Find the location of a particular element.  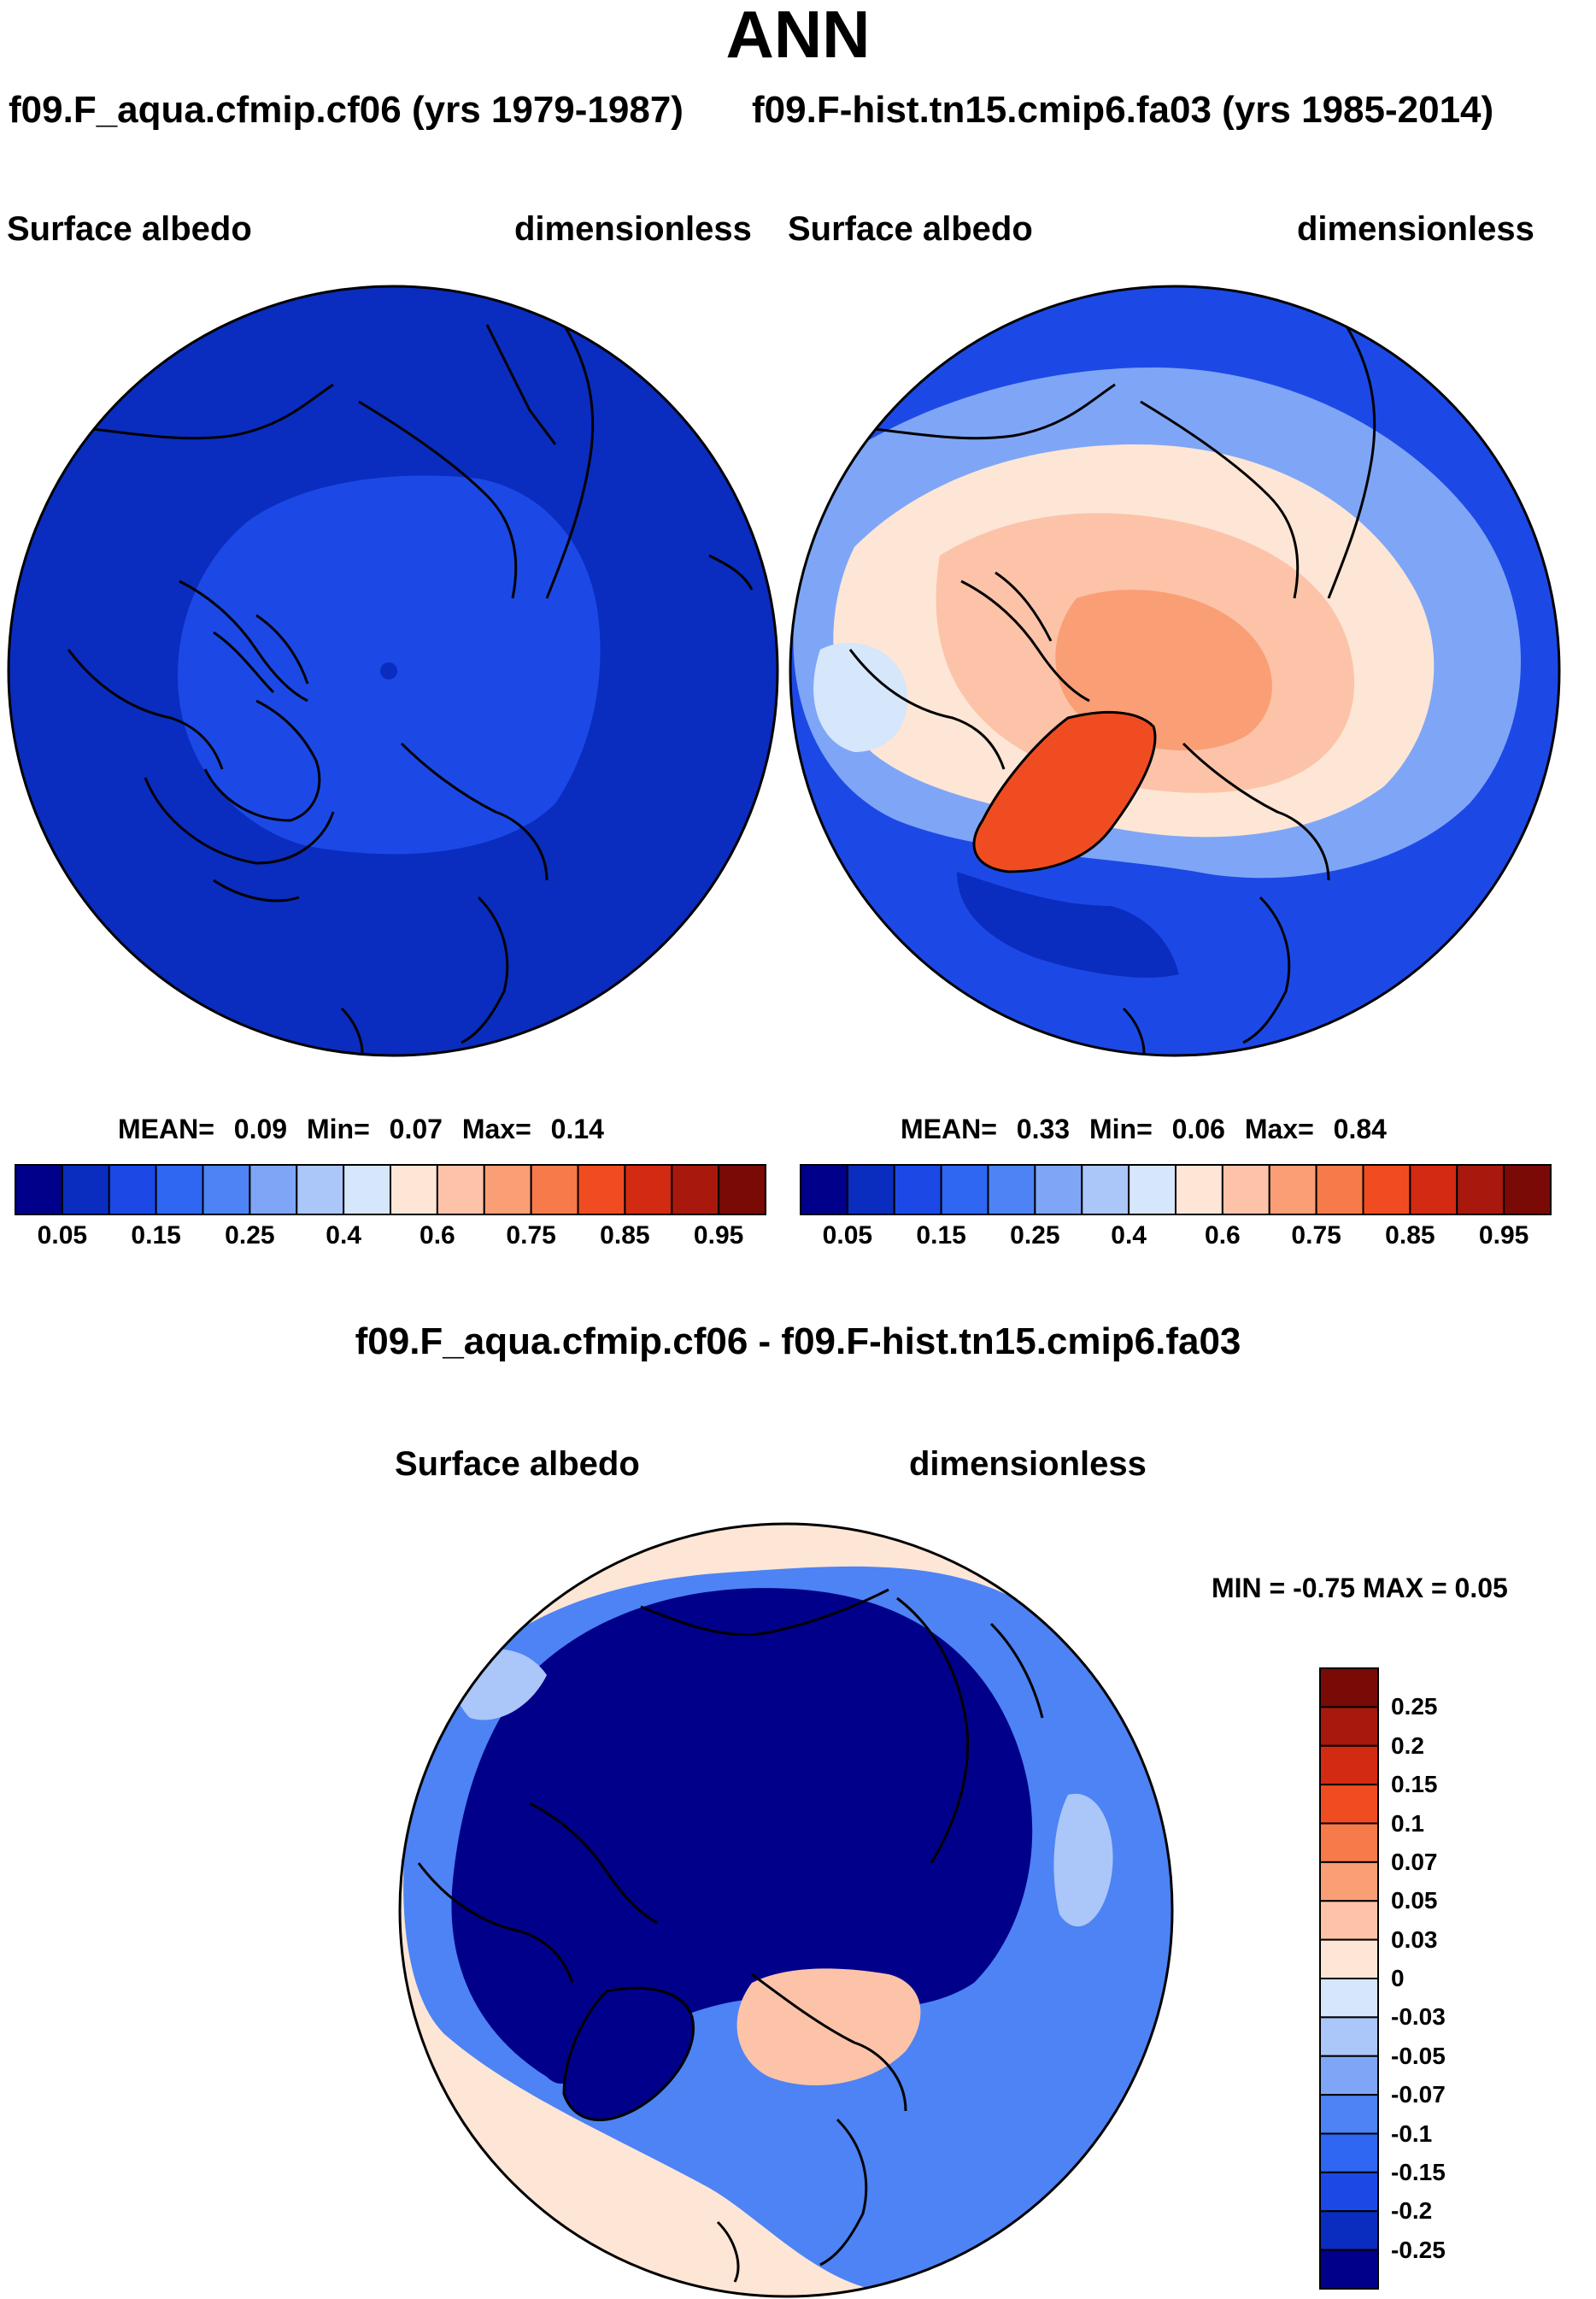

diff-coastlines is located at coordinates (730, 1935).